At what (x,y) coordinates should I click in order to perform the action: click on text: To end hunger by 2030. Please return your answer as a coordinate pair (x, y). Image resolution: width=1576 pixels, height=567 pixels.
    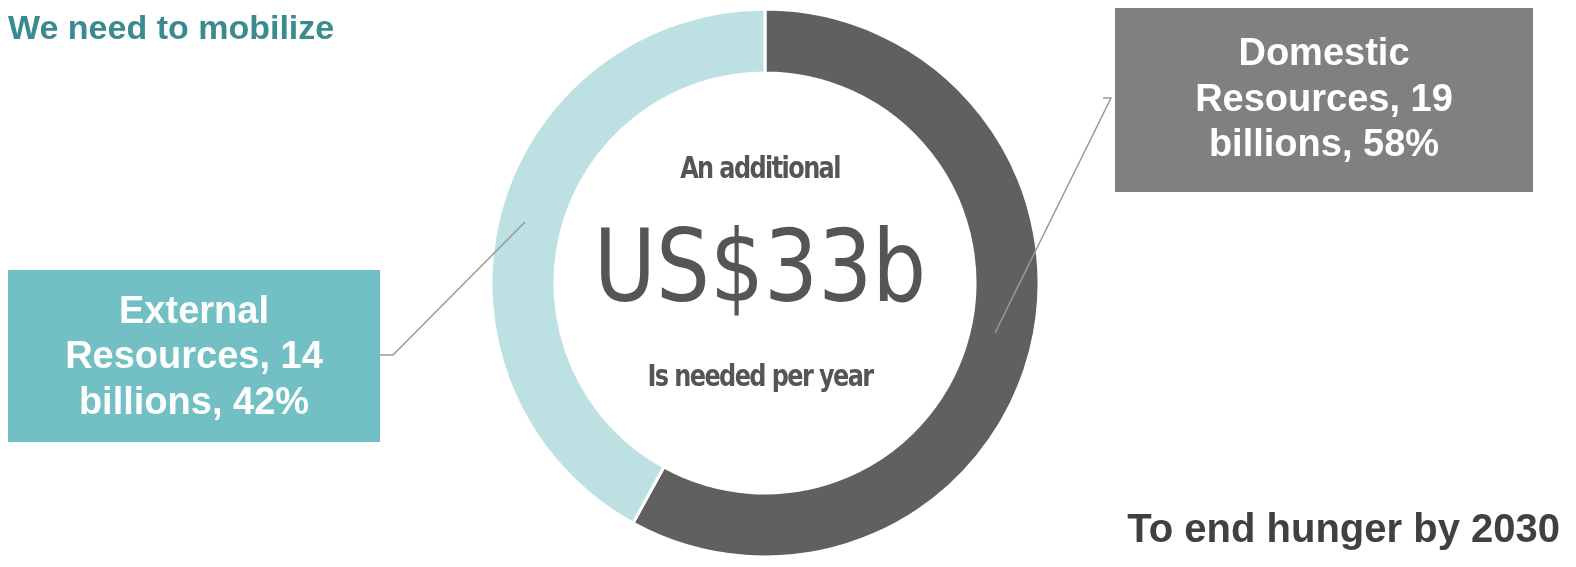
    Looking at the image, I should click on (1343, 528).